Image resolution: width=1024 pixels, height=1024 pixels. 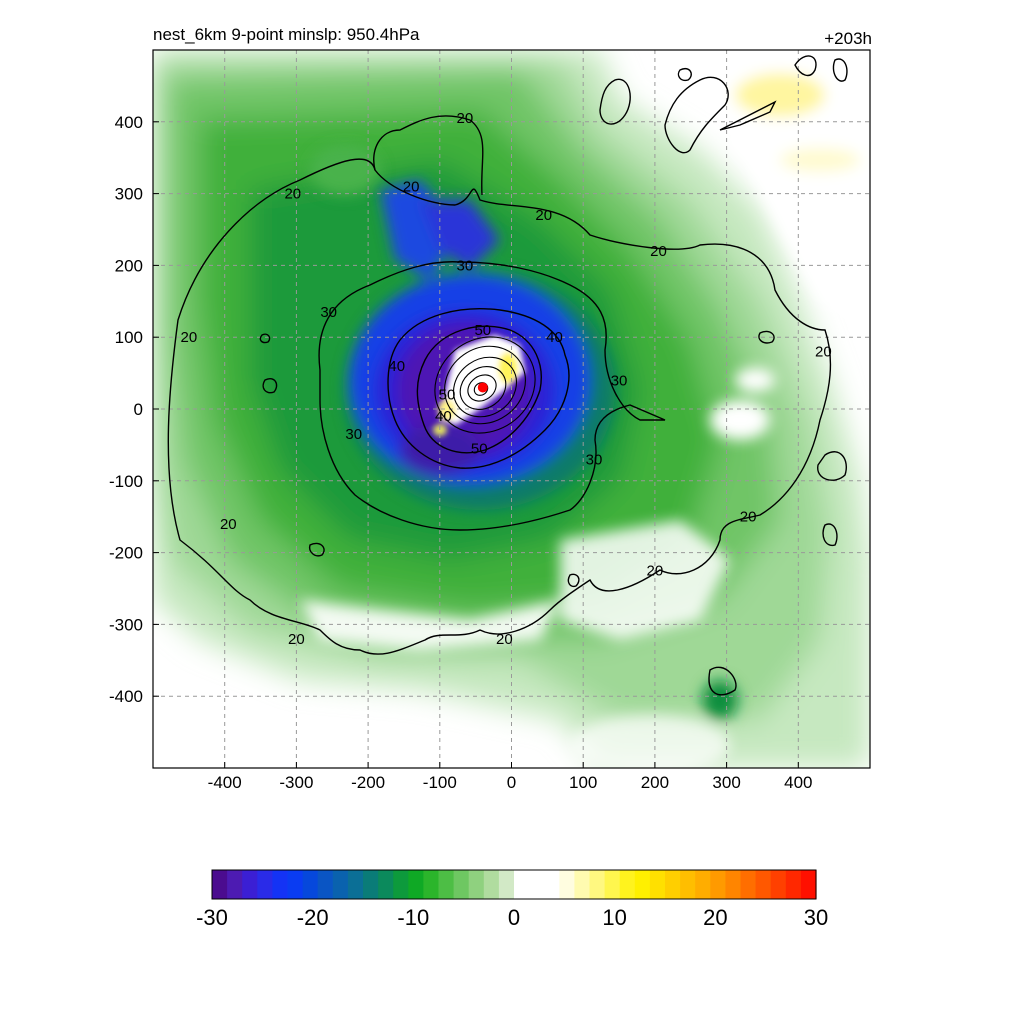 What do you see at coordinates (129, 337) in the screenshot?
I see `y-tick-label: 100` at bounding box center [129, 337].